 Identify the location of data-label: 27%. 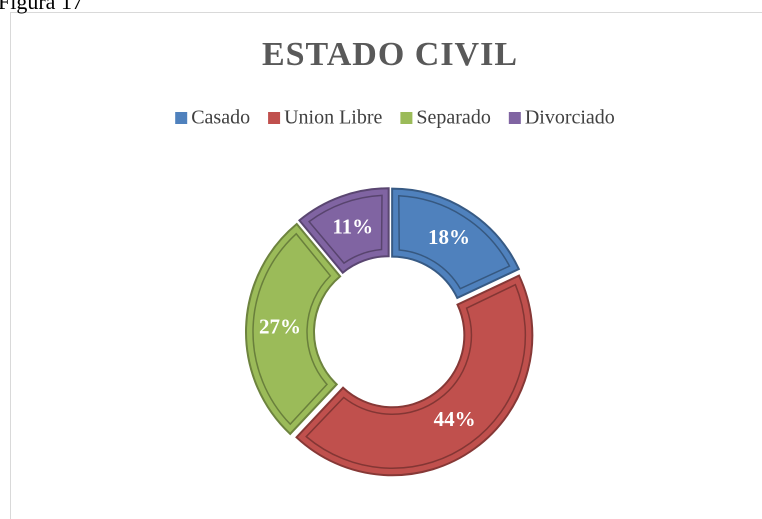
(280, 326).